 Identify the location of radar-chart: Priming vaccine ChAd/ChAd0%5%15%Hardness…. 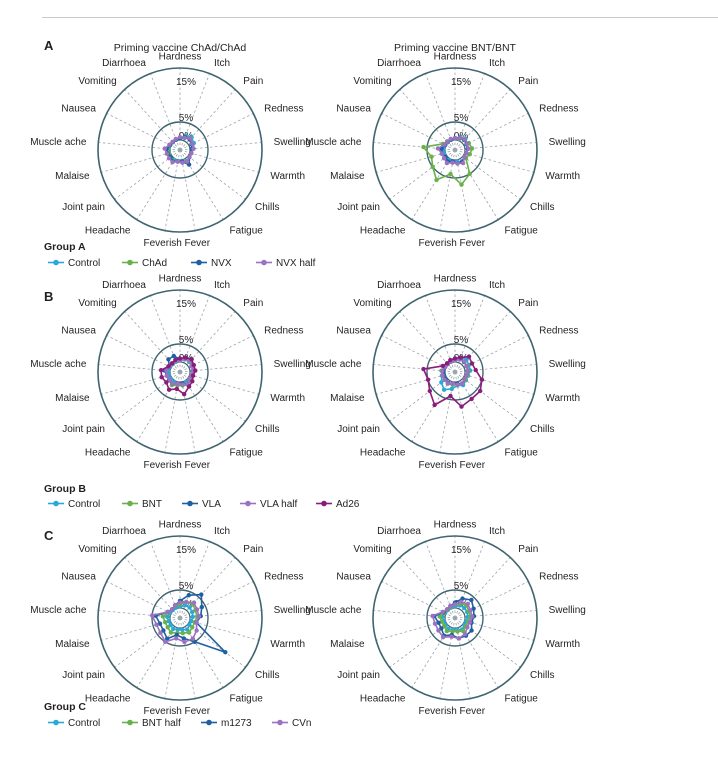
(170, 145).